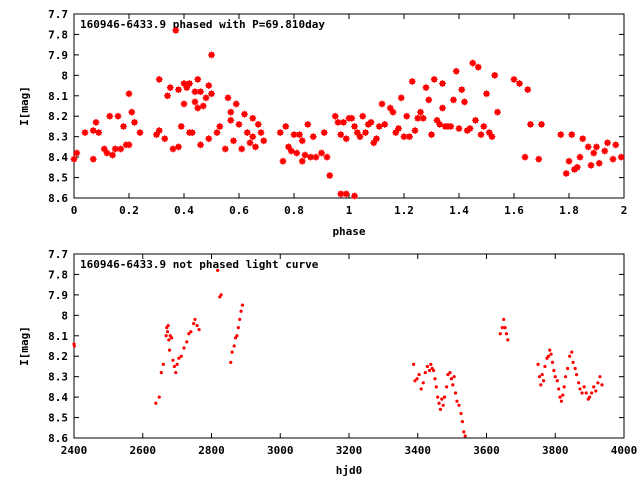 This screenshot has width=640, height=480. Describe the element at coordinates (418, 450) in the screenshot. I see `x-tick-label: 3400` at that location.